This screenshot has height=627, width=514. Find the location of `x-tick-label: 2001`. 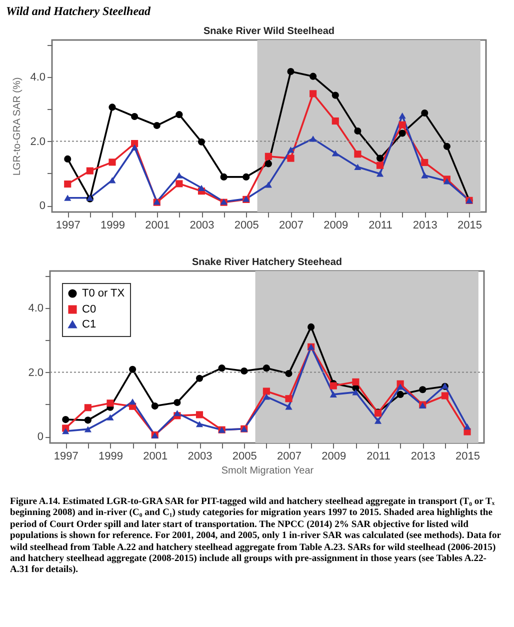

x-tick-label: 2001 is located at coordinates (155, 456).